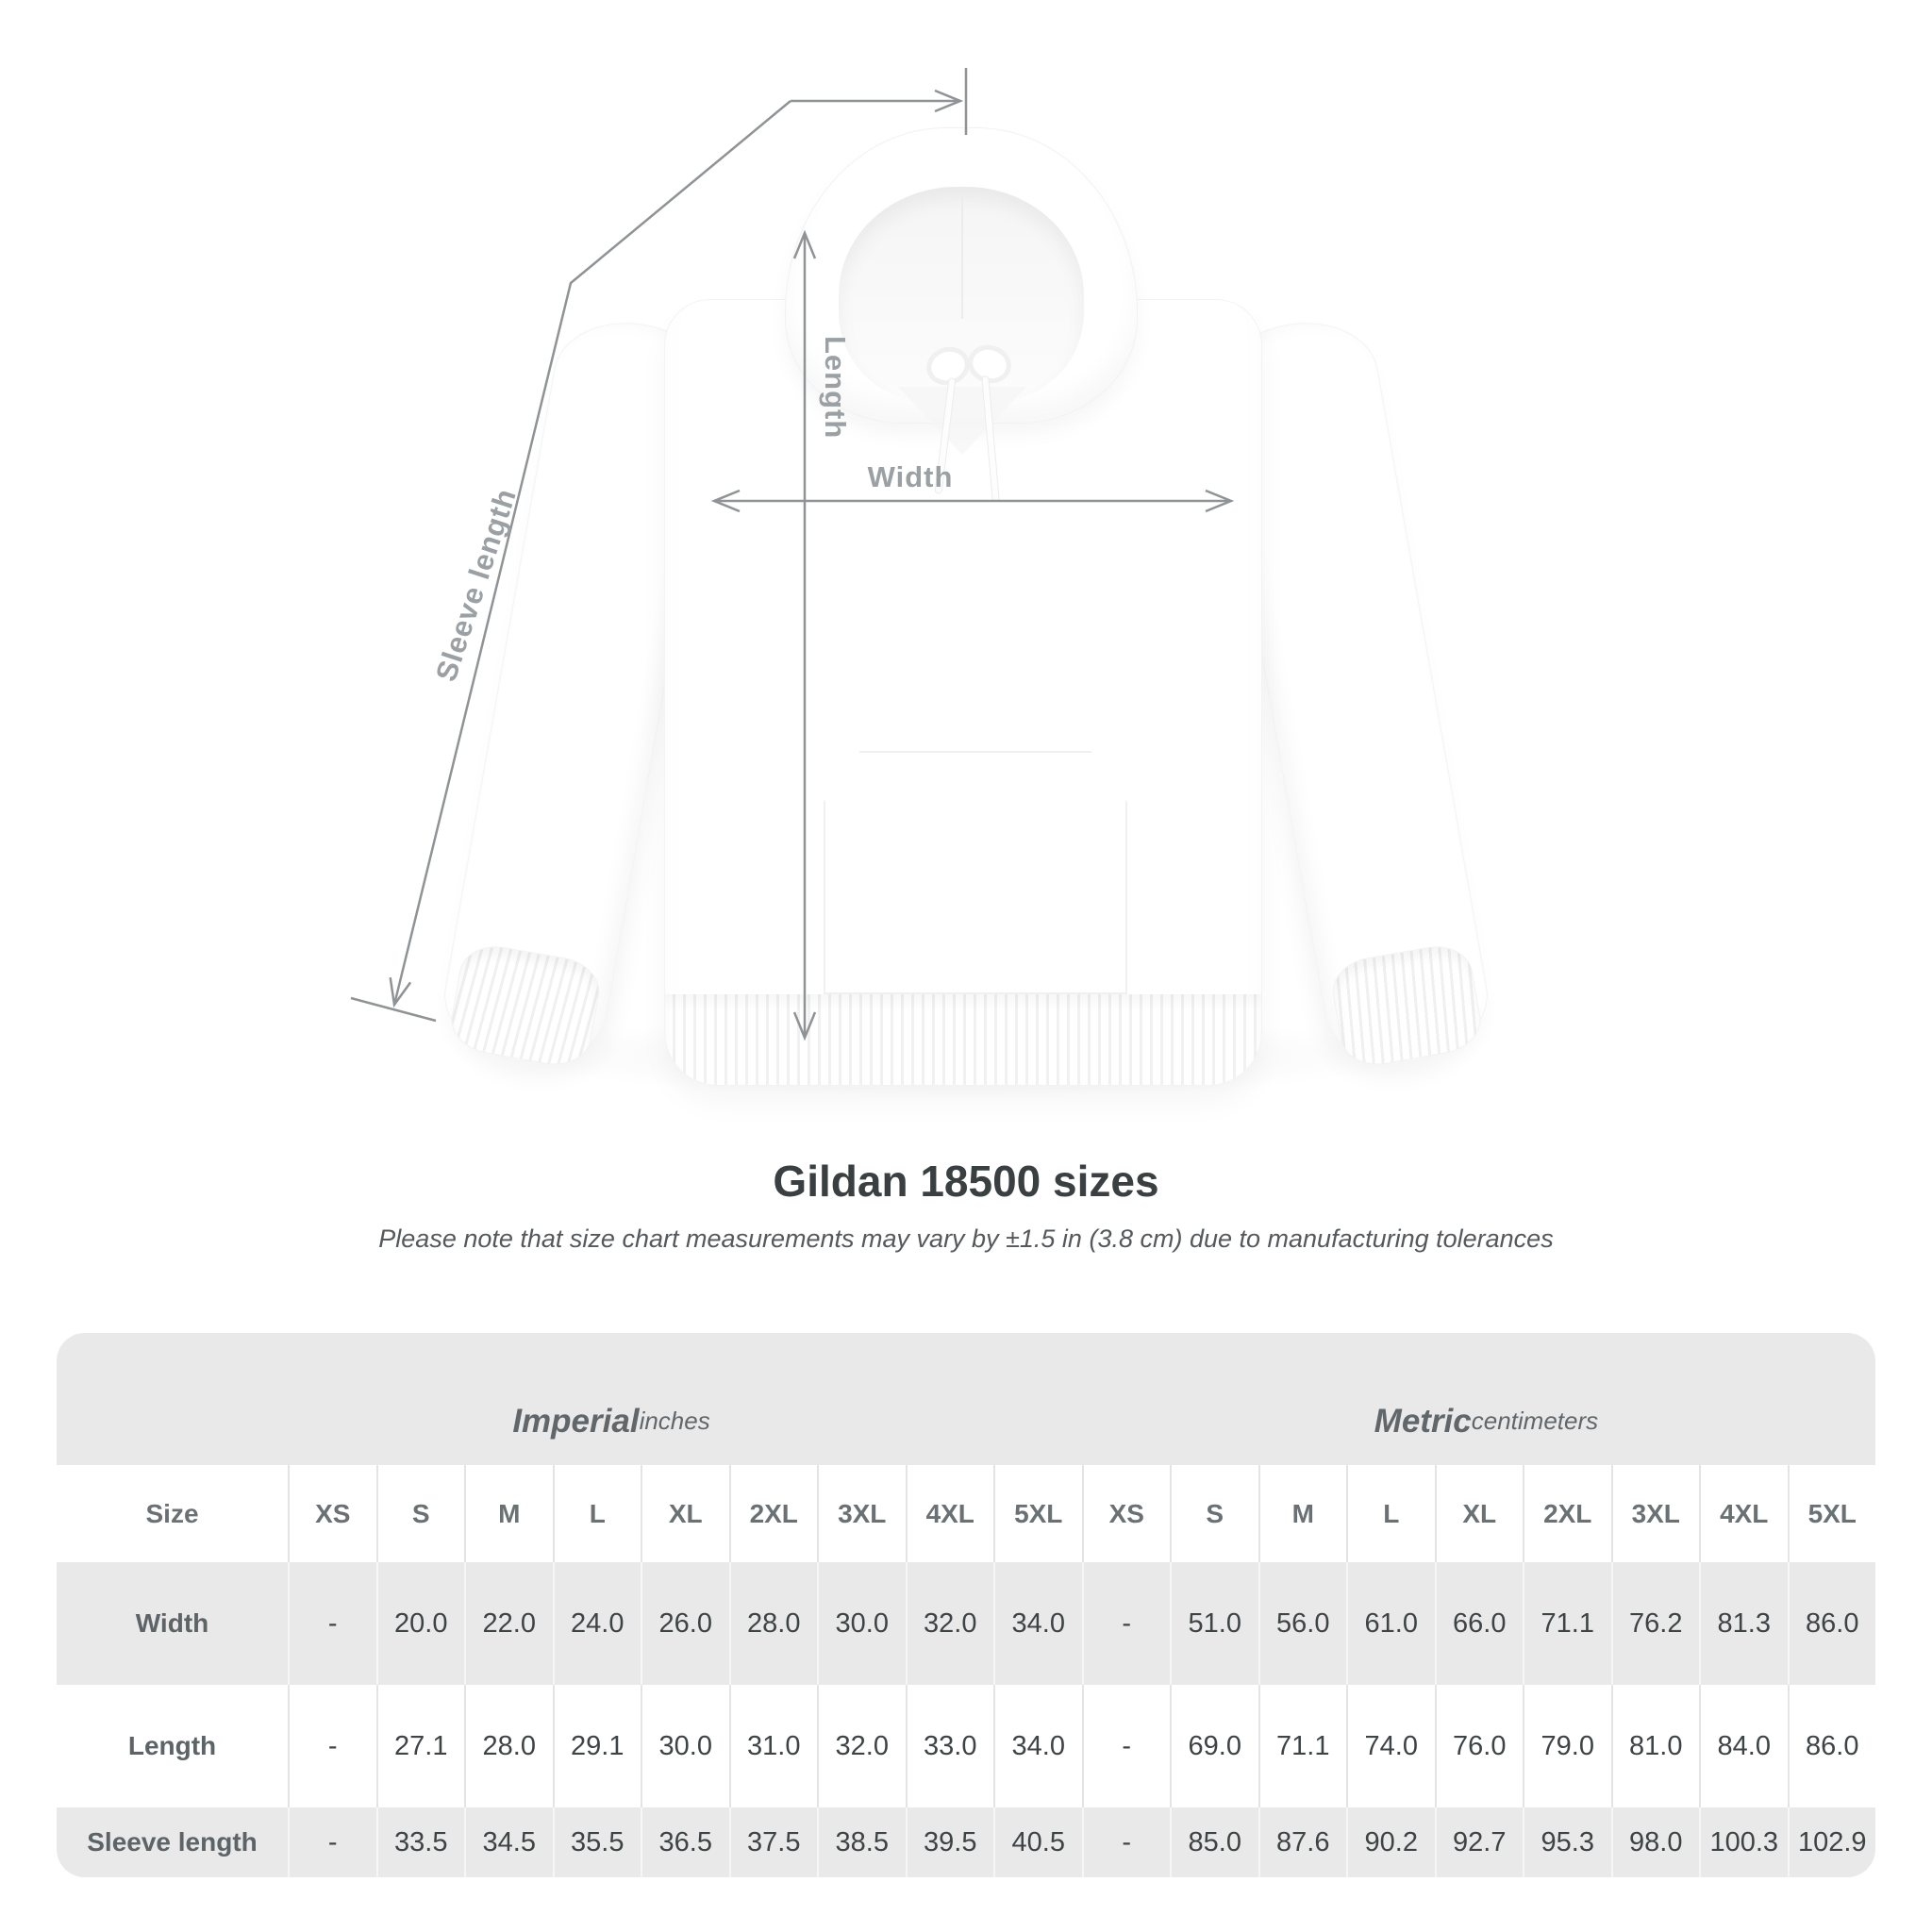 The image size is (1932, 1932). Describe the element at coordinates (1535, 1422) in the screenshot. I see `metric-sublabel: centimeters` at that location.